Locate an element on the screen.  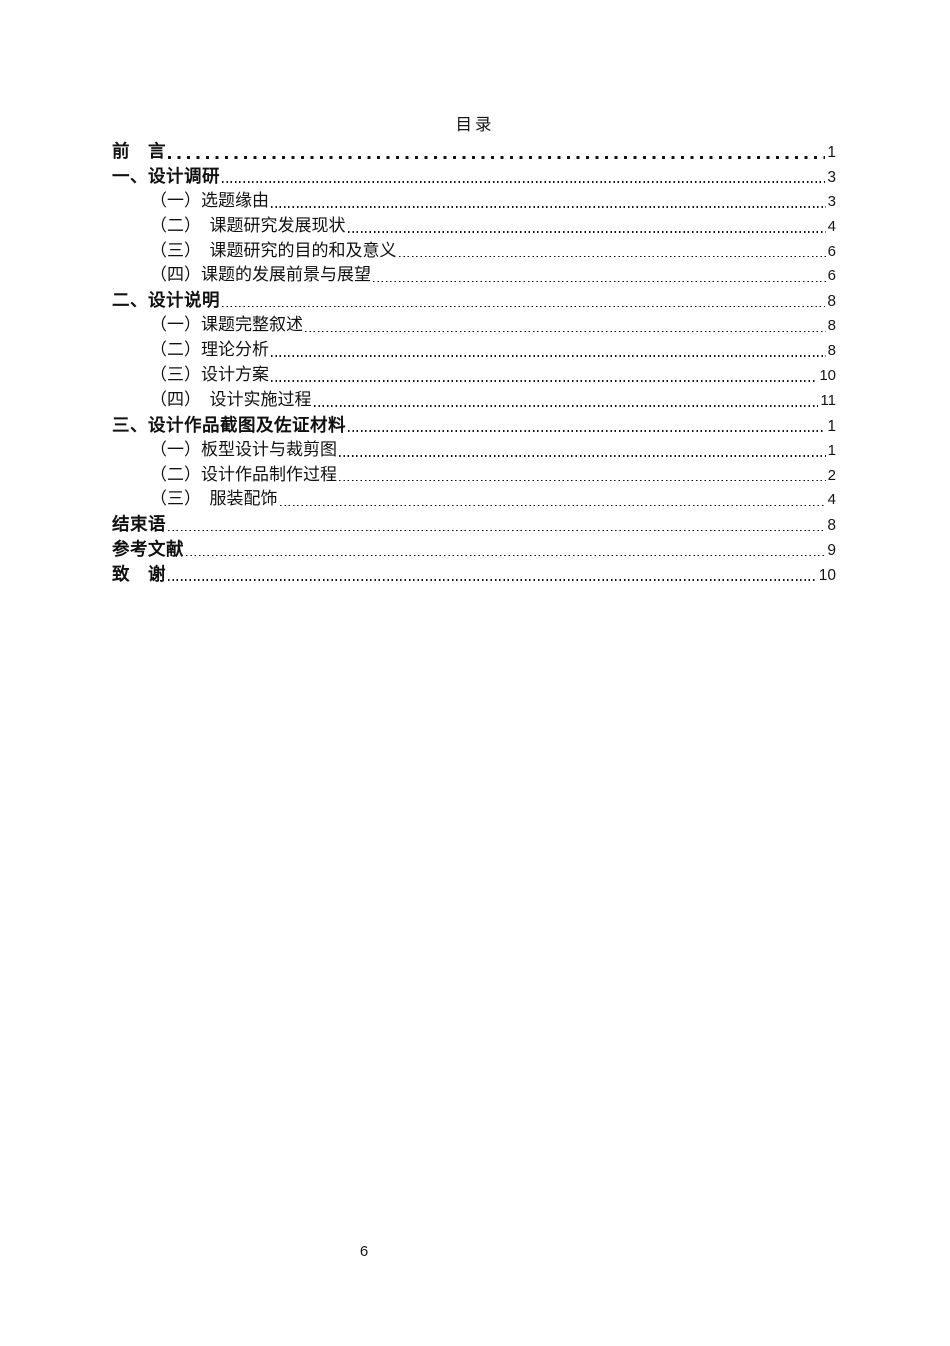
toc-entry: 三、设计作品截图及佐证材料 1 is located at coordinates (474, 425).